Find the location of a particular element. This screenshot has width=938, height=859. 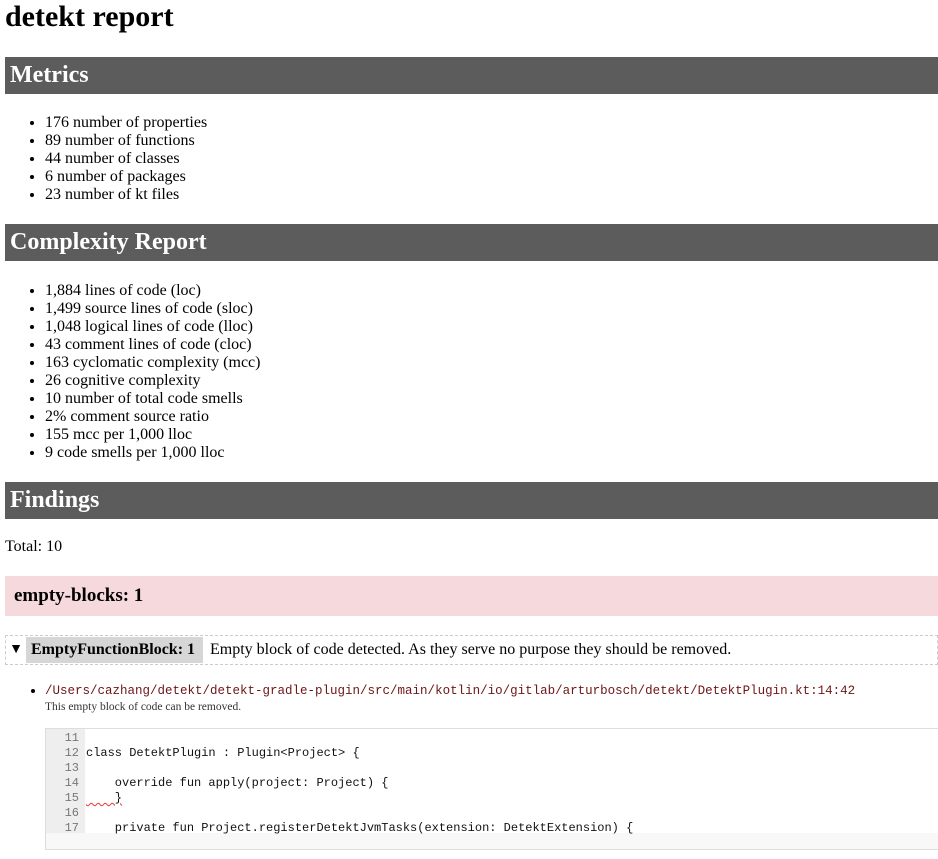

line-number: 15 is located at coordinates (71, 798).